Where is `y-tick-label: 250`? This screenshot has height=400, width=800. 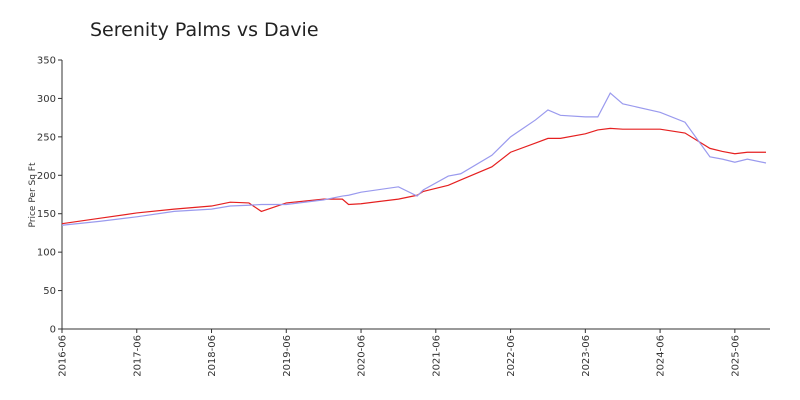
y-tick-label: 250 is located at coordinates (46, 137).